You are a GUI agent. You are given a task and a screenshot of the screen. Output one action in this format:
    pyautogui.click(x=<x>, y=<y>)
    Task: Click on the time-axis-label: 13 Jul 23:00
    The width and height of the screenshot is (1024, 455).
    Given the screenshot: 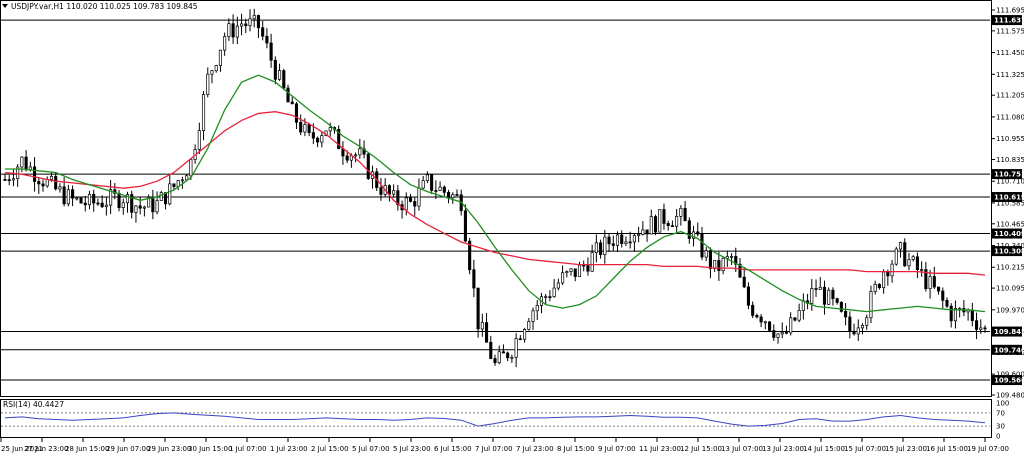 What is the action you would take?
    pyautogui.click(x=783, y=449)
    